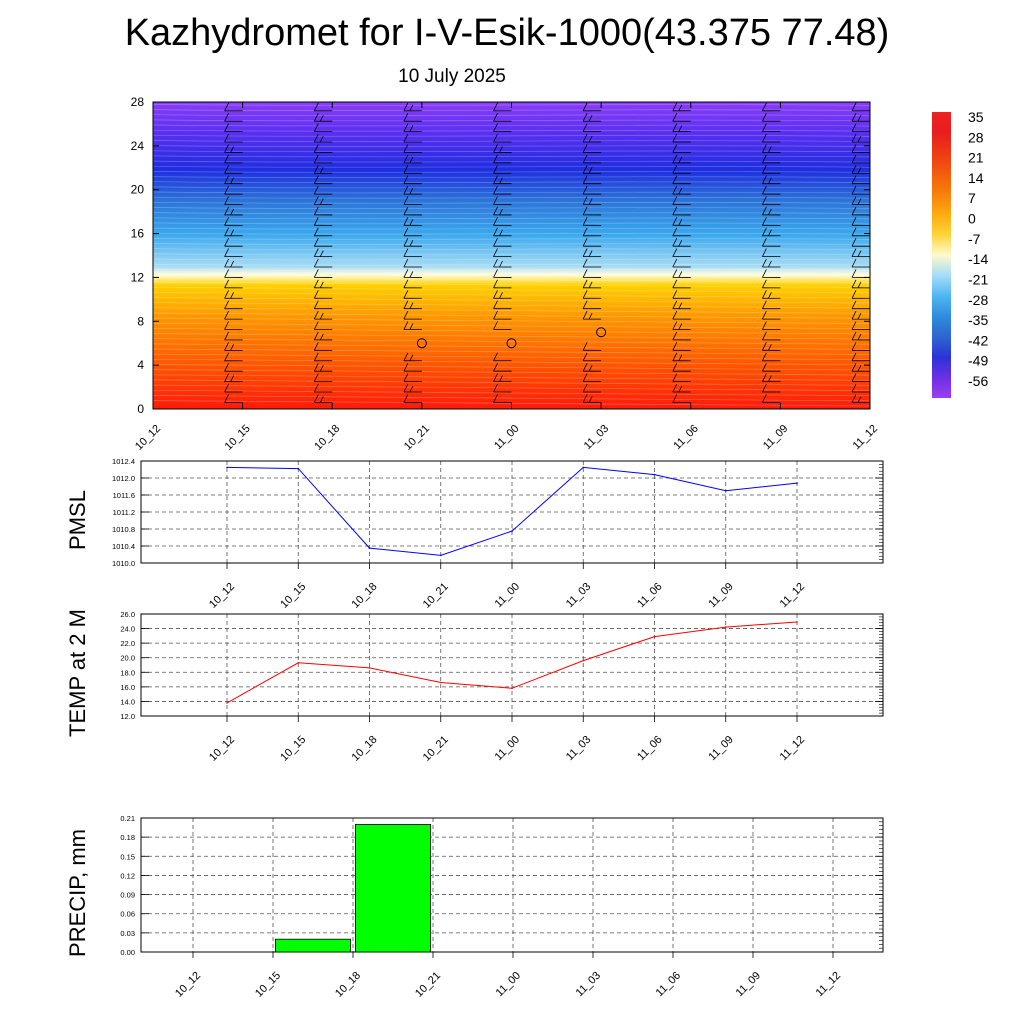 The width and height of the screenshot is (1024, 1024). Describe the element at coordinates (124, 495) in the screenshot. I see `y-tick-label: 1011.6` at that location.